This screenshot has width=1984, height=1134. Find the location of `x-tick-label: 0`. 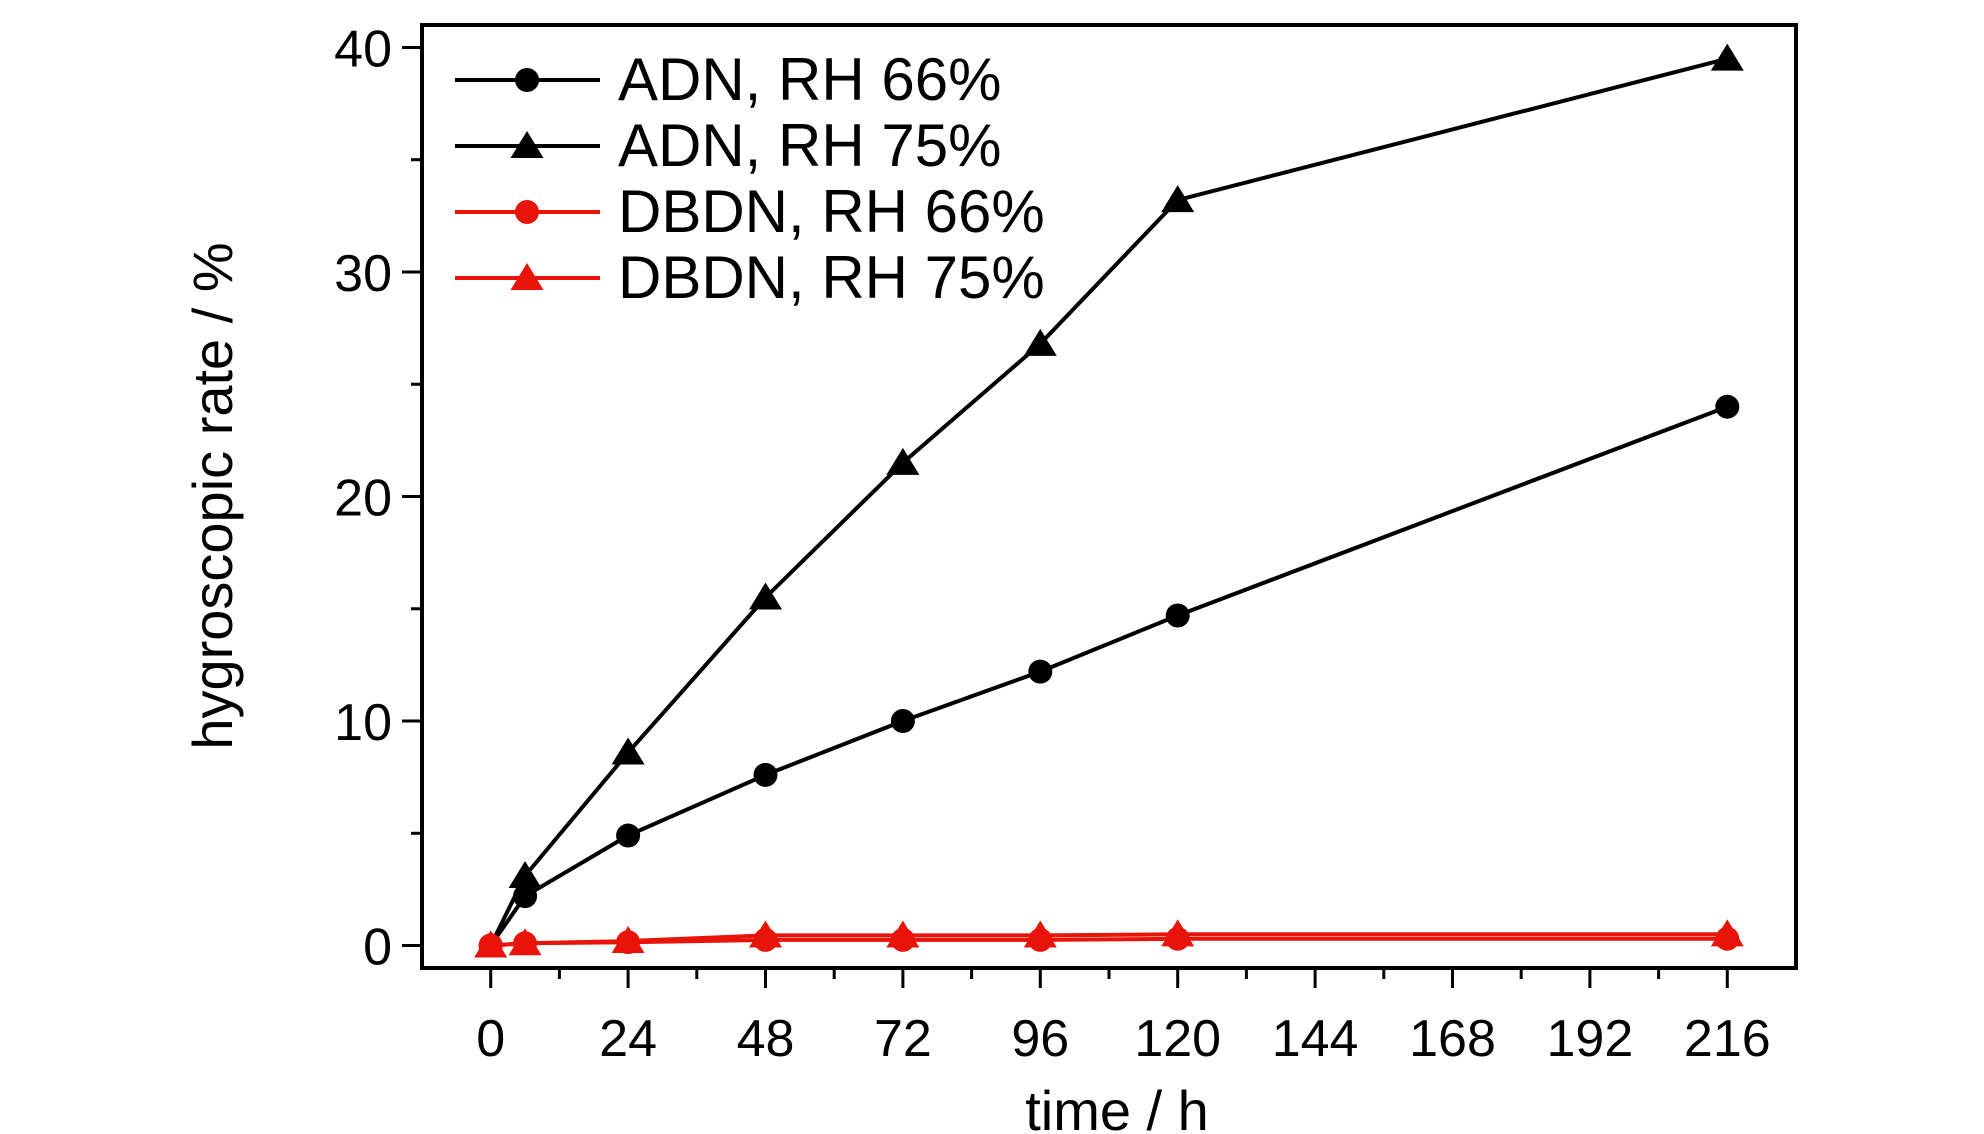

x-tick-label: 0 is located at coordinates (490, 1039).